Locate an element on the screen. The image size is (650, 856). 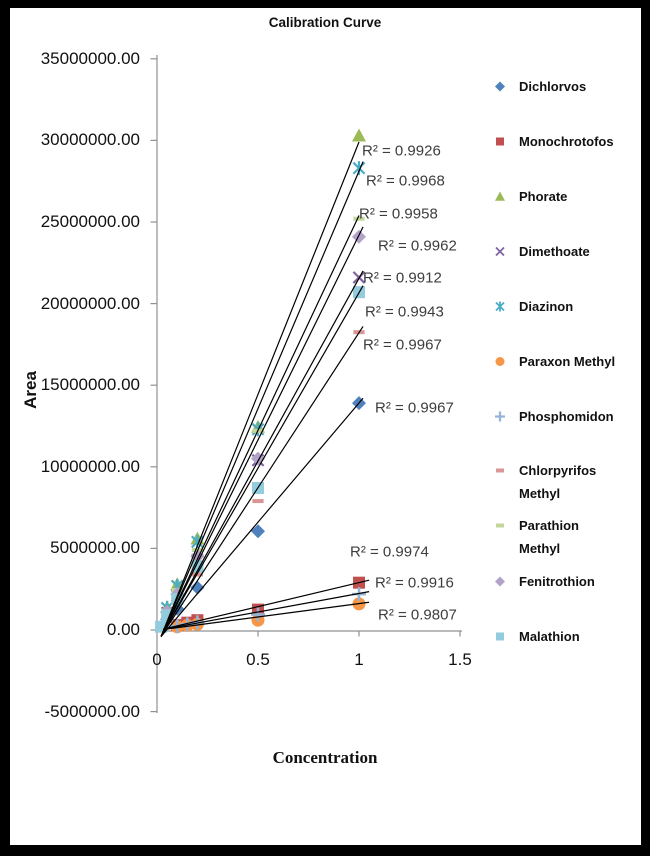
legend-label: Fenitrothion is located at coordinates (557, 581).